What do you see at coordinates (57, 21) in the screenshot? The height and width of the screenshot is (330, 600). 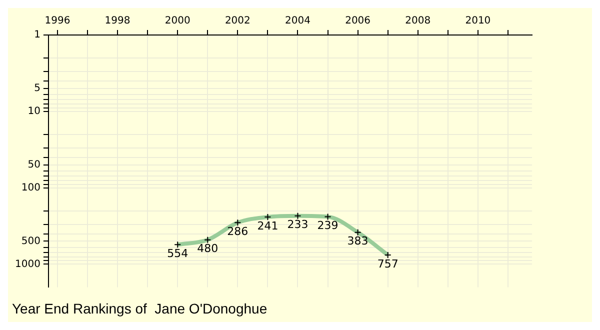 I see `x-tick-label: 1996` at bounding box center [57, 21].